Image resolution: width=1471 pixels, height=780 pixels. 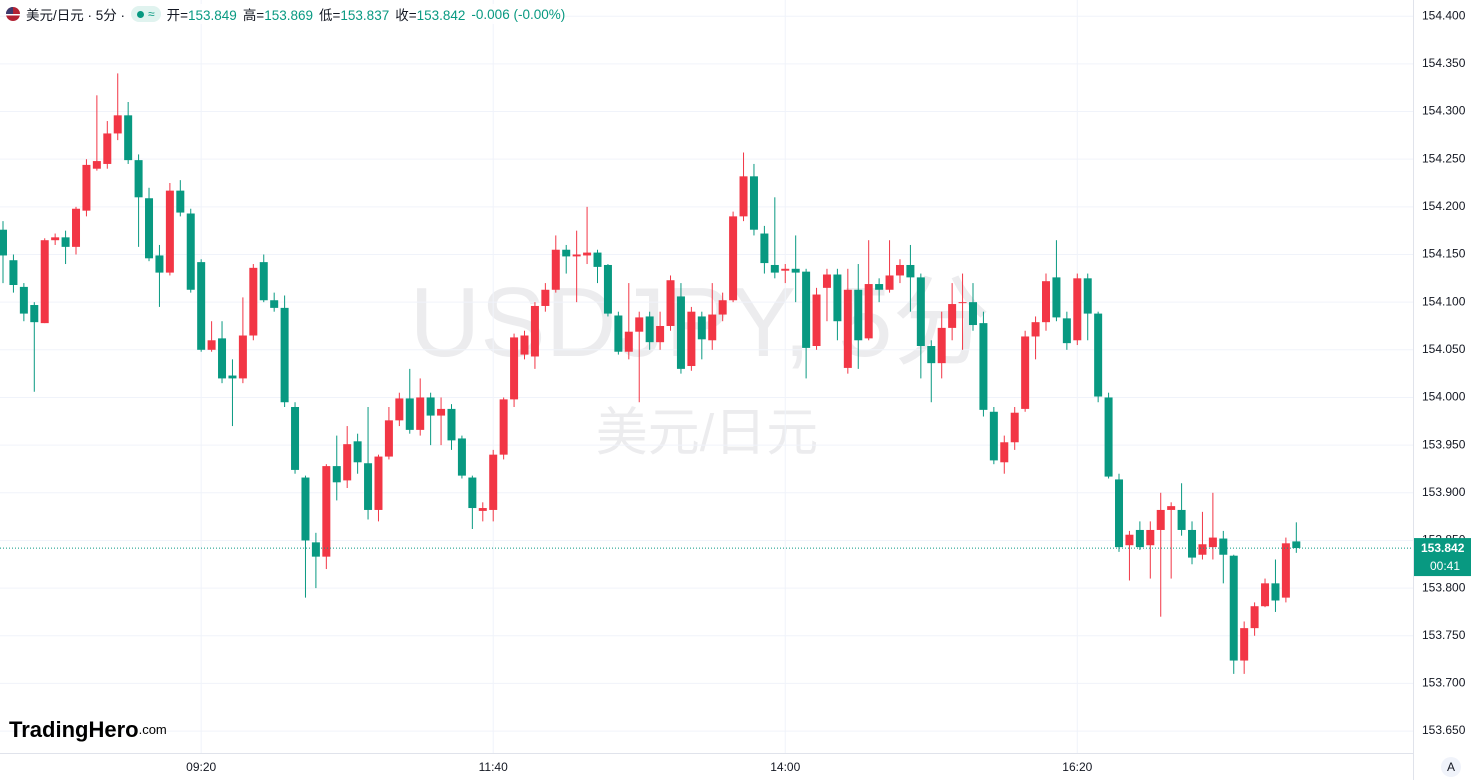 What do you see at coordinates (406, 15) in the screenshot?
I see `field-label: 收=` at bounding box center [406, 15].